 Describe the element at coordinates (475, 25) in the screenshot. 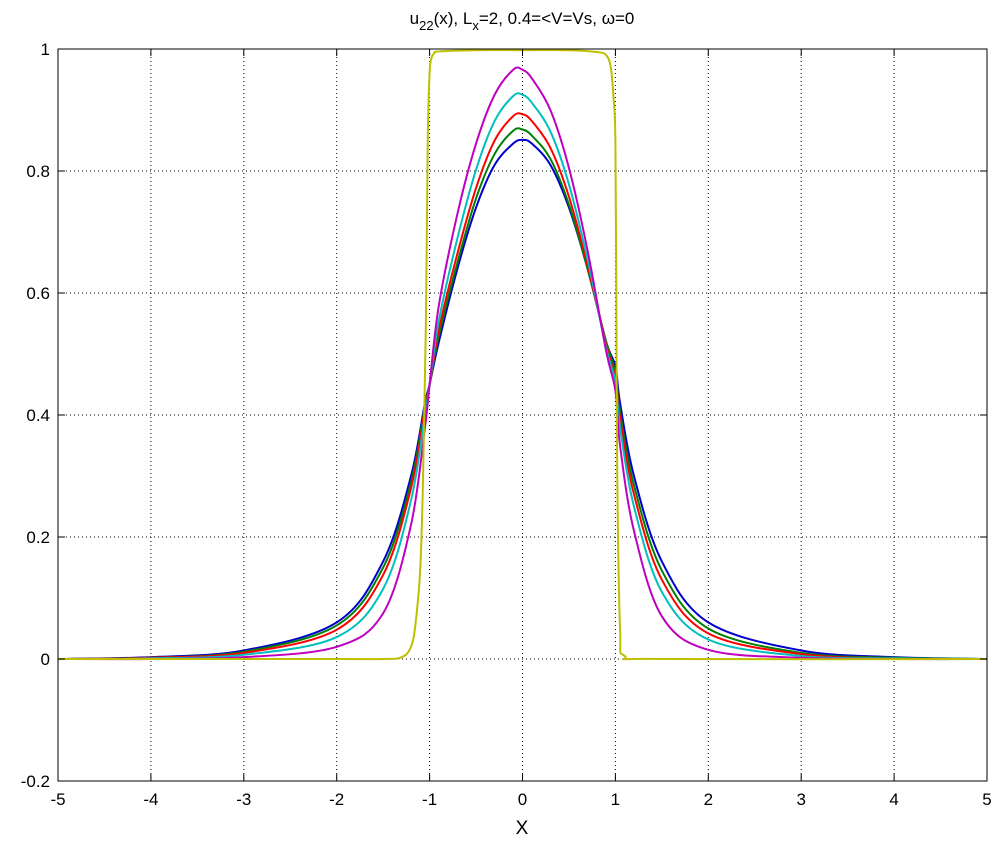

I see `title-L-subscript: x` at that location.